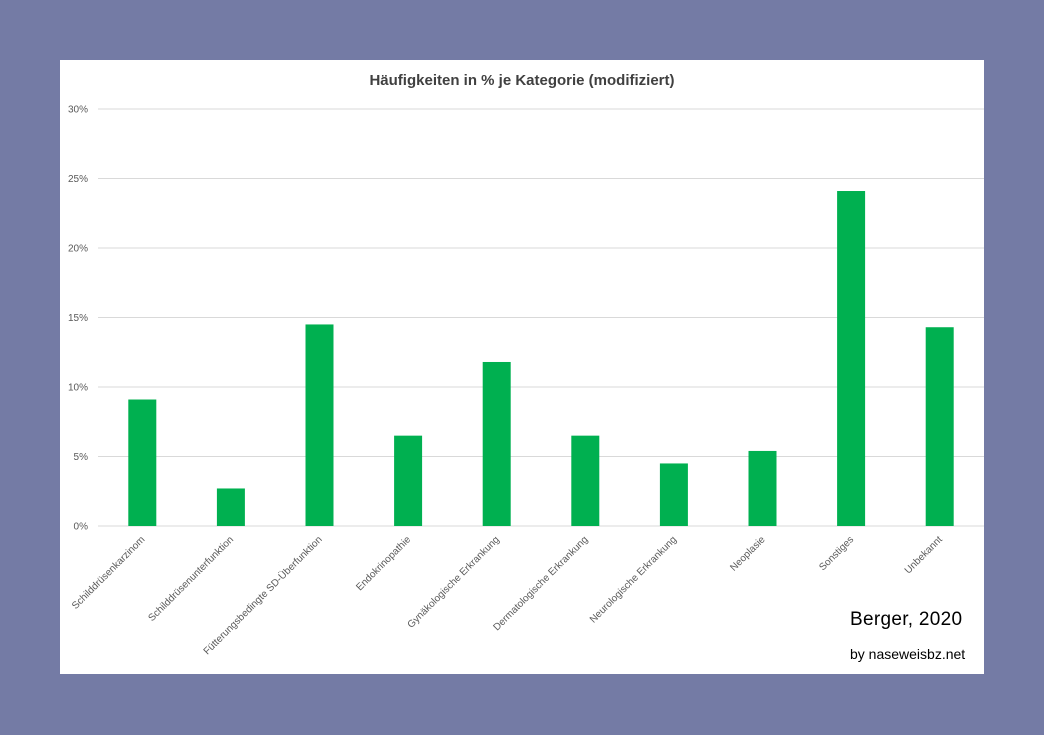  I want to click on y-tick-label: 20%, so click(78, 249).